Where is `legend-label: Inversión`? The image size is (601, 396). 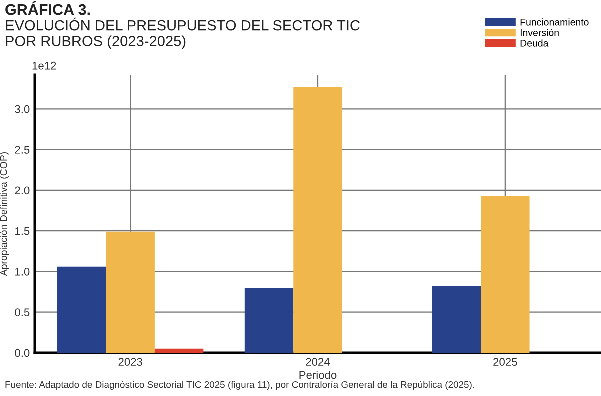 legend-label: Inversión is located at coordinates (539, 32).